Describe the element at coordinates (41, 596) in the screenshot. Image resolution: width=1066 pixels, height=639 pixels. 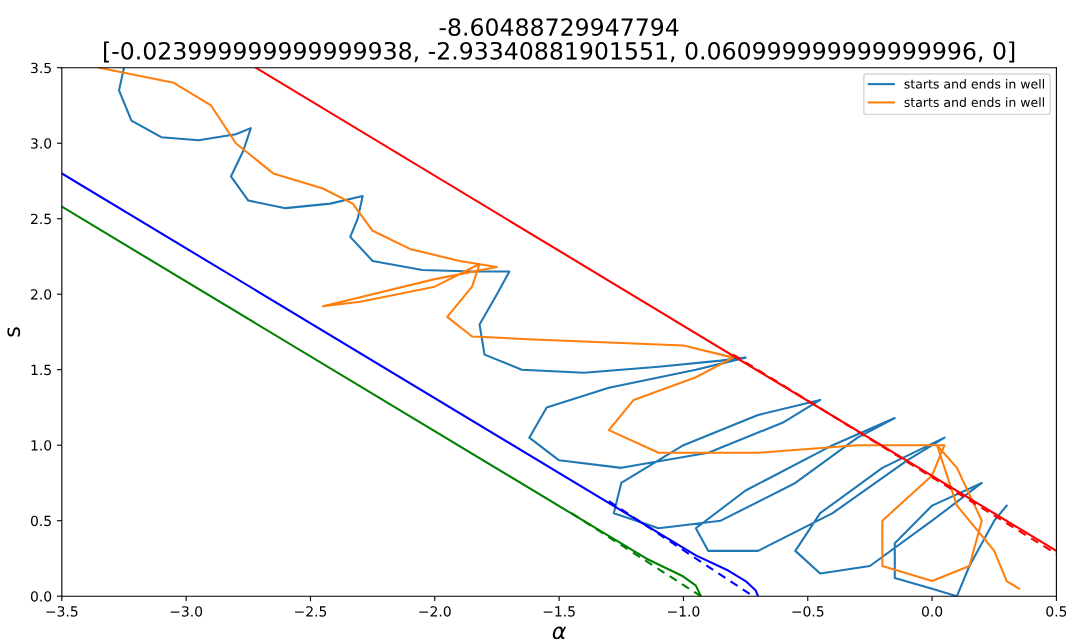
I see `y-tick-label: 0.0` at that location.